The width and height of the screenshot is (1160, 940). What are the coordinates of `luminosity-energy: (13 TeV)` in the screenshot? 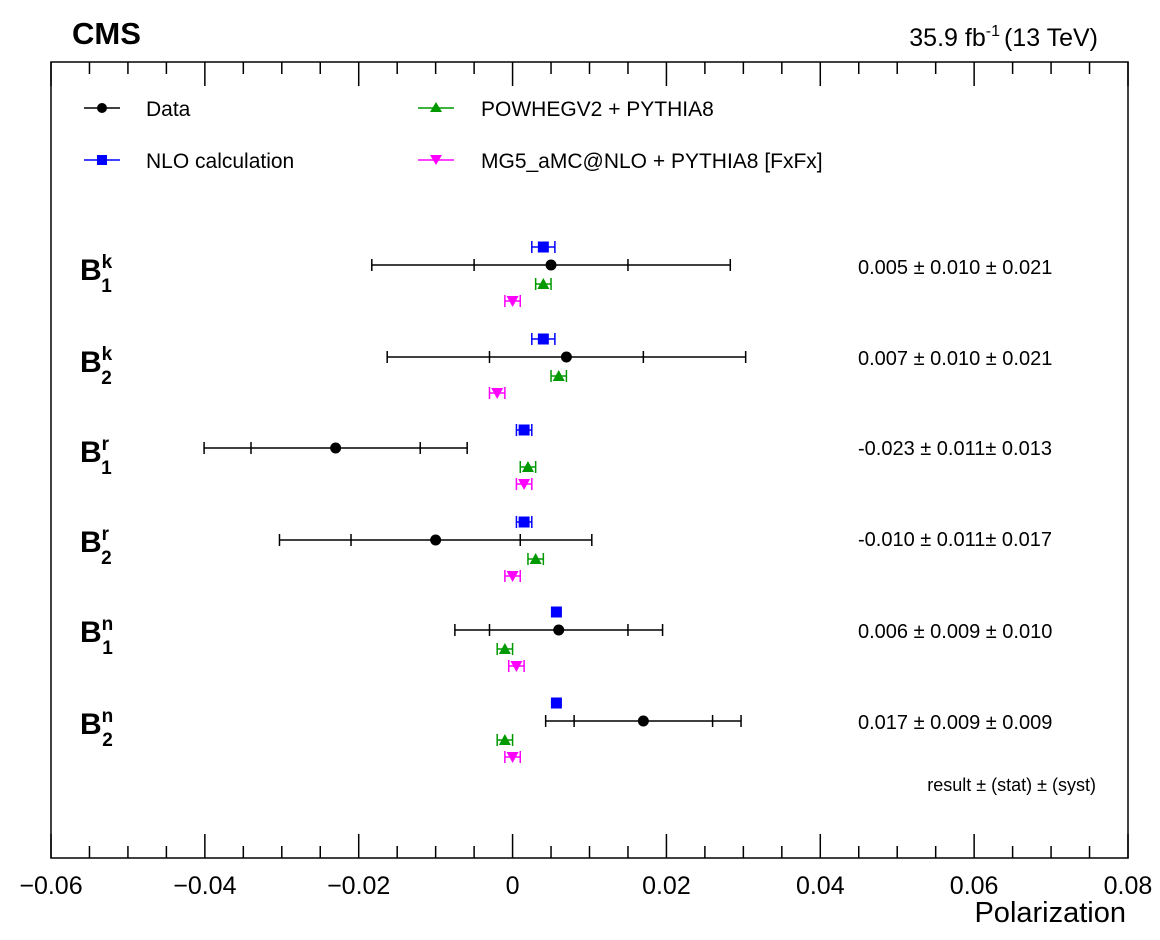 It's located at (1051, 38).